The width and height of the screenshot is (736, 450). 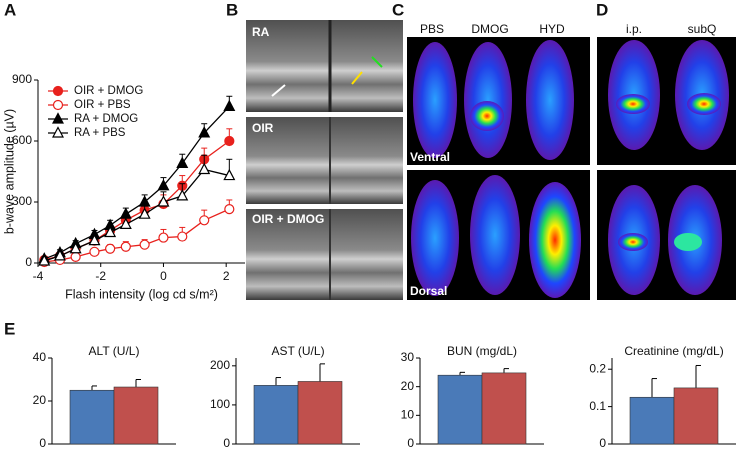 What do you see at coordinates (261, 32) in the screenshot?
I see `image-label: RA` at bounding box center [261, 32].